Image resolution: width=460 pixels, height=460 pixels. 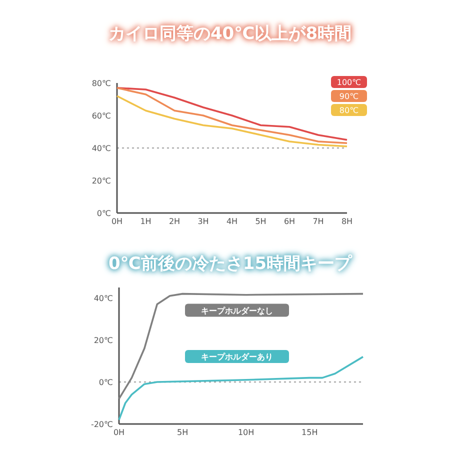 I want to click on x-tick-label: 10H, so click(x=246, y=432).